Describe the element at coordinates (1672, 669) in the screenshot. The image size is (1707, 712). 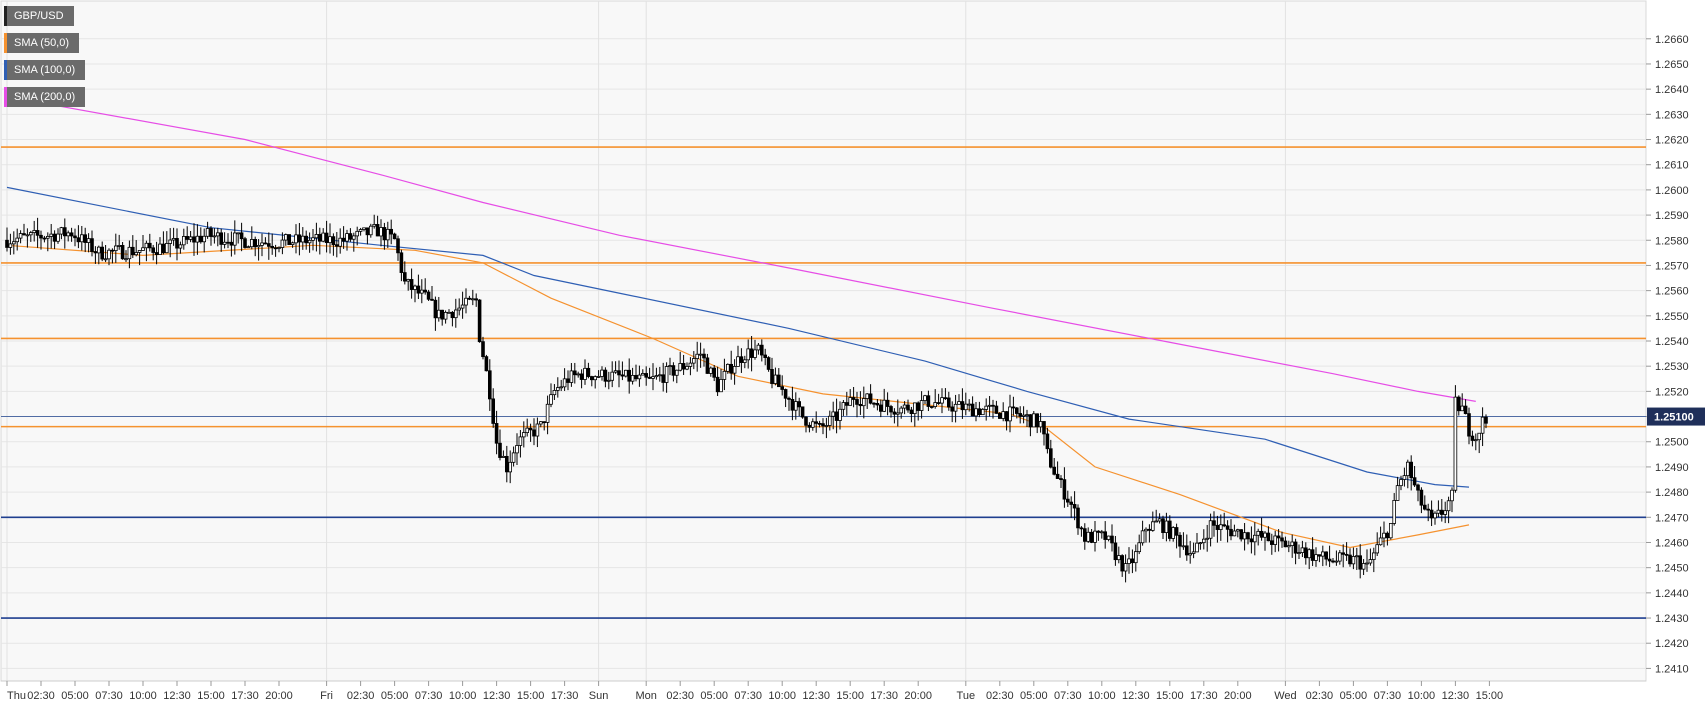
I see `y-tick-label: 1.2410` at that location.